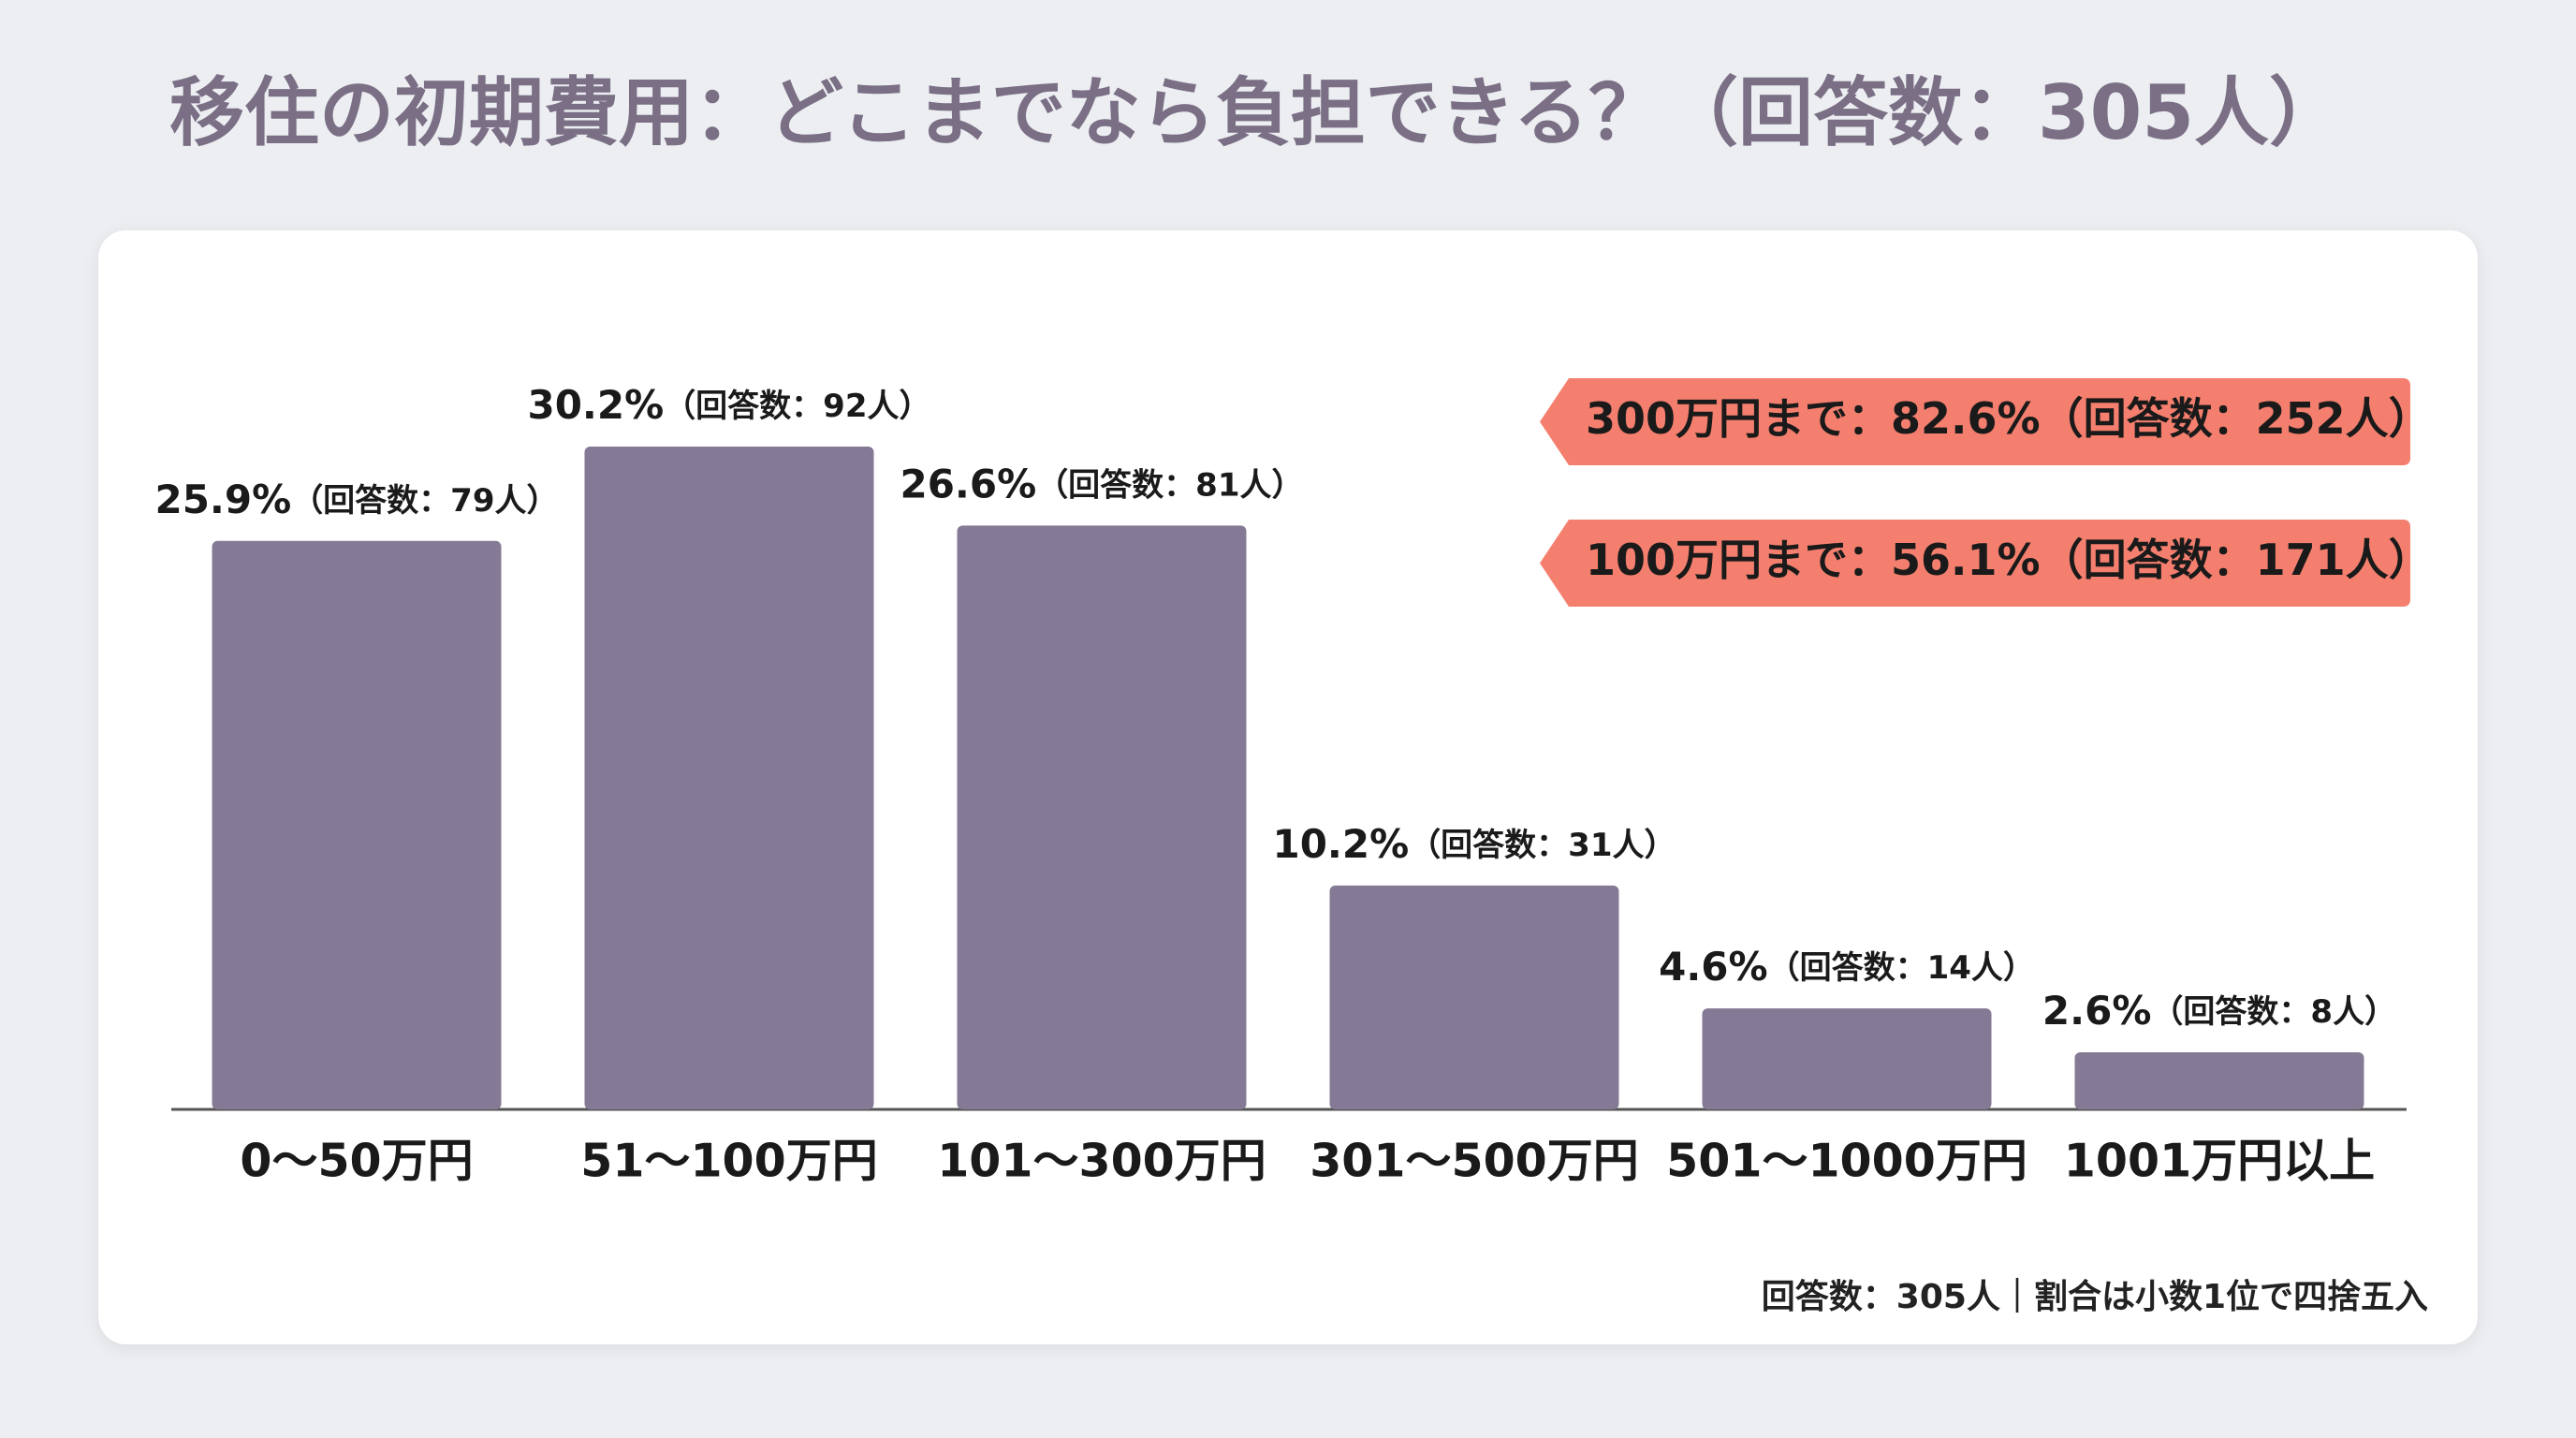 The image size is (2576, 1438). I want to click on count-label: （回答数：92人）, so click(797, 406).